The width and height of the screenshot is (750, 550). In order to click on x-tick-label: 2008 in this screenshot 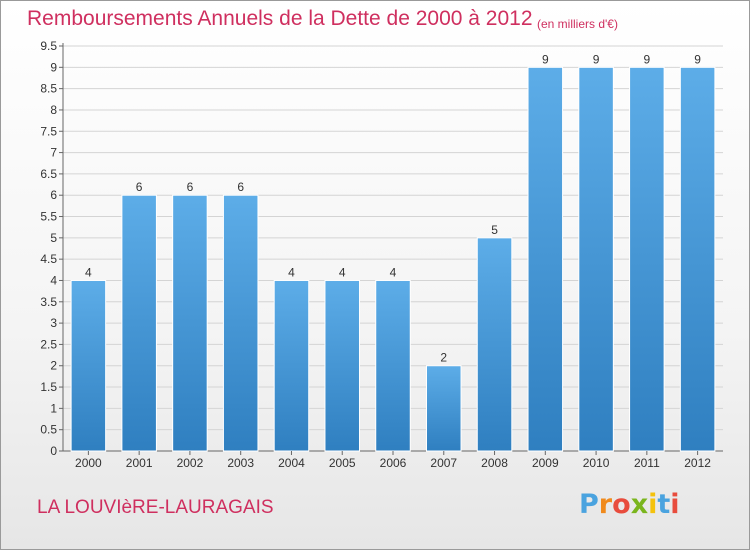, I will do `click(494, 463)`.